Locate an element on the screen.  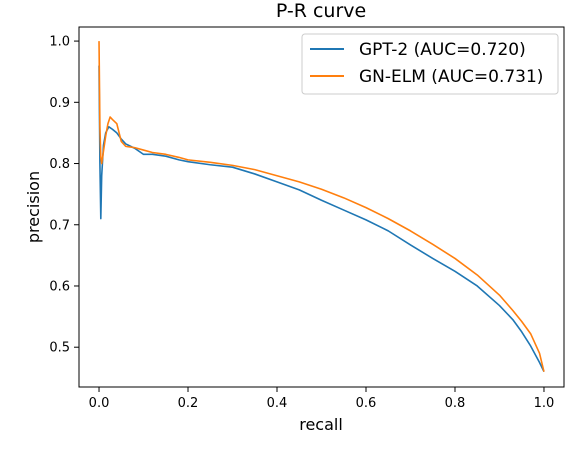
x-tick-label: 0.4 is located at coordinates (277, 403).